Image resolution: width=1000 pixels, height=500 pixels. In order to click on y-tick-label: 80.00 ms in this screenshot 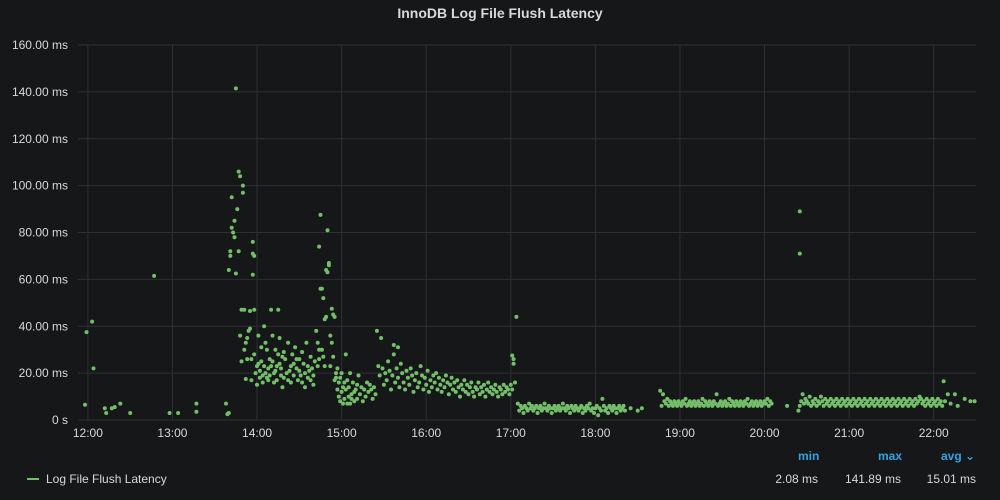, I will do `click(43, 233)`.